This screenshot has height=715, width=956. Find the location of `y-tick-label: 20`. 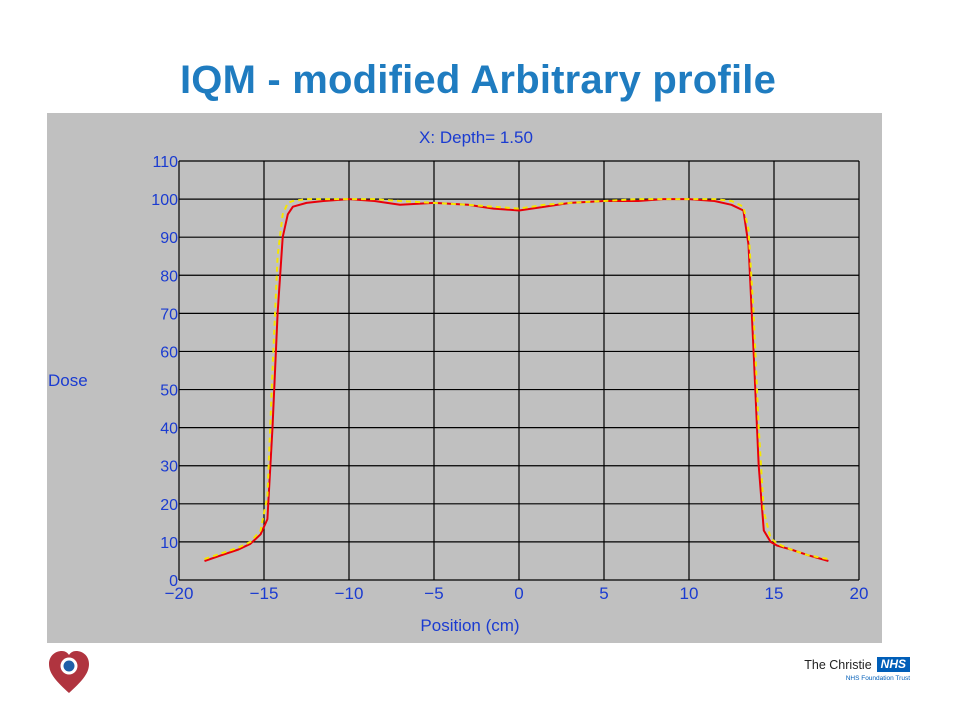

y-tick-label: 20 is located at coordinates (169, 505).